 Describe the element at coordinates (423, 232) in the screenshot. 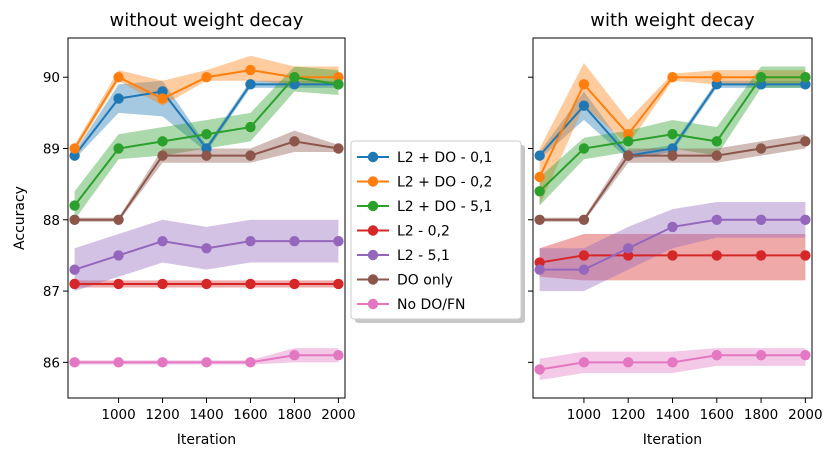

I see `legend-label: L2 - 0,2` at that location.